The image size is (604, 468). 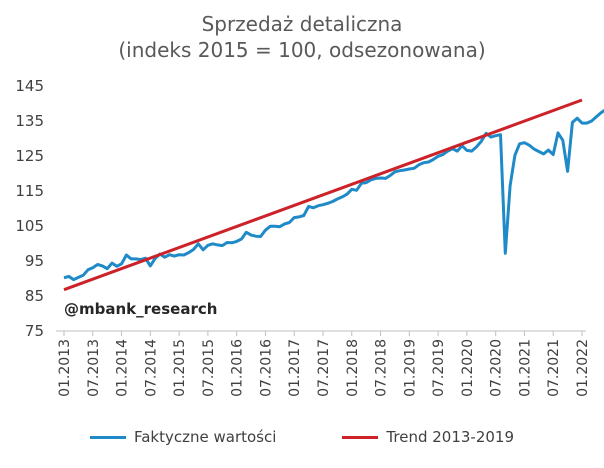 What do you see at coordinates (180, 368) in the screenshot?
I see `x-tick-label: 01.2015` at bounding box center [180, 368].